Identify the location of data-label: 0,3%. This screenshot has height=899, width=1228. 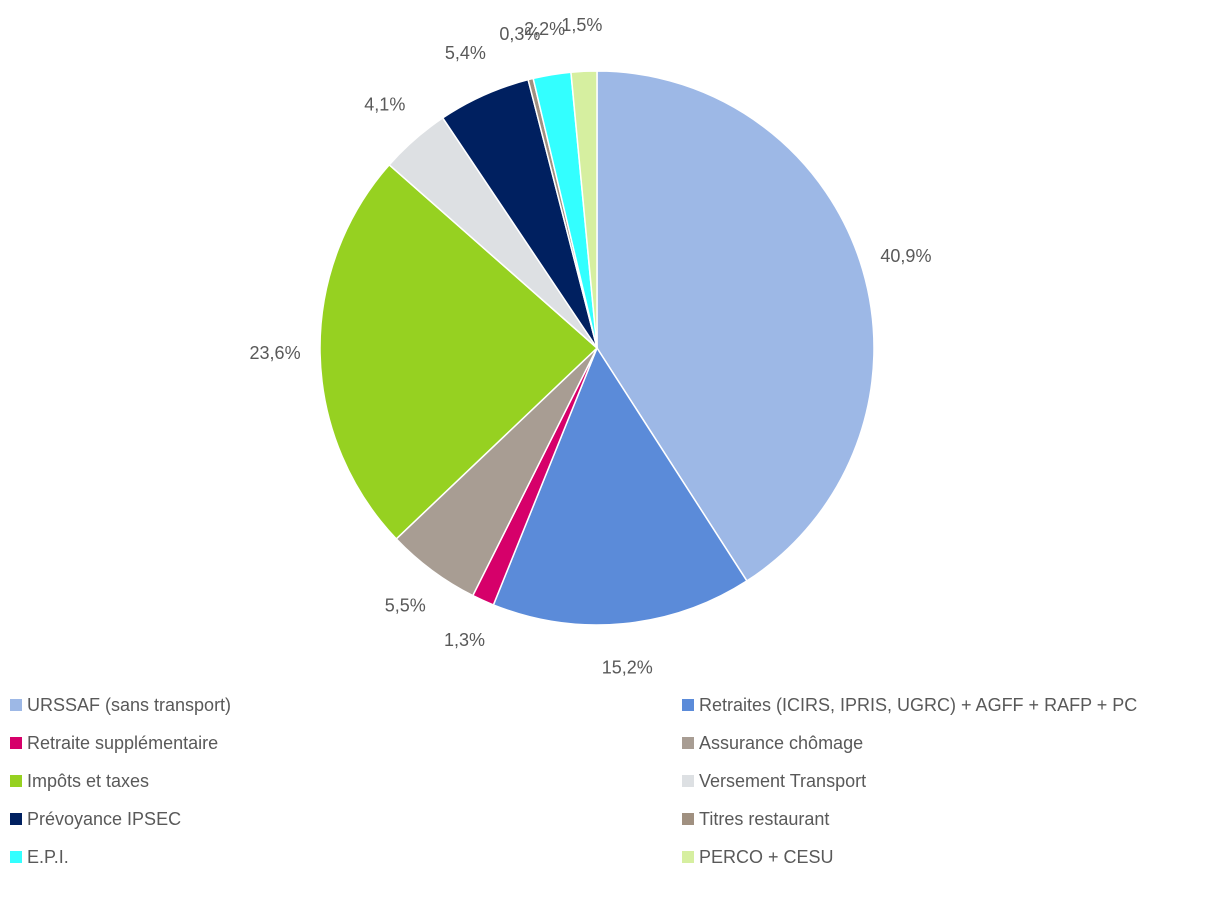
(519, 34).